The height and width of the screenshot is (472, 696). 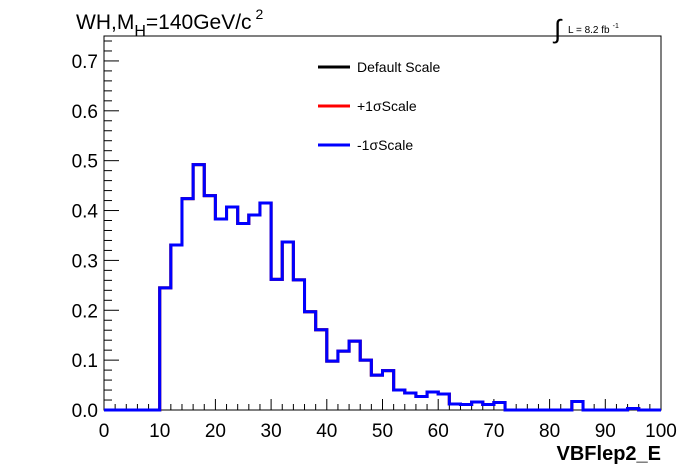 I want to click on x-tick-label: 50, so click(x=382, y=431).